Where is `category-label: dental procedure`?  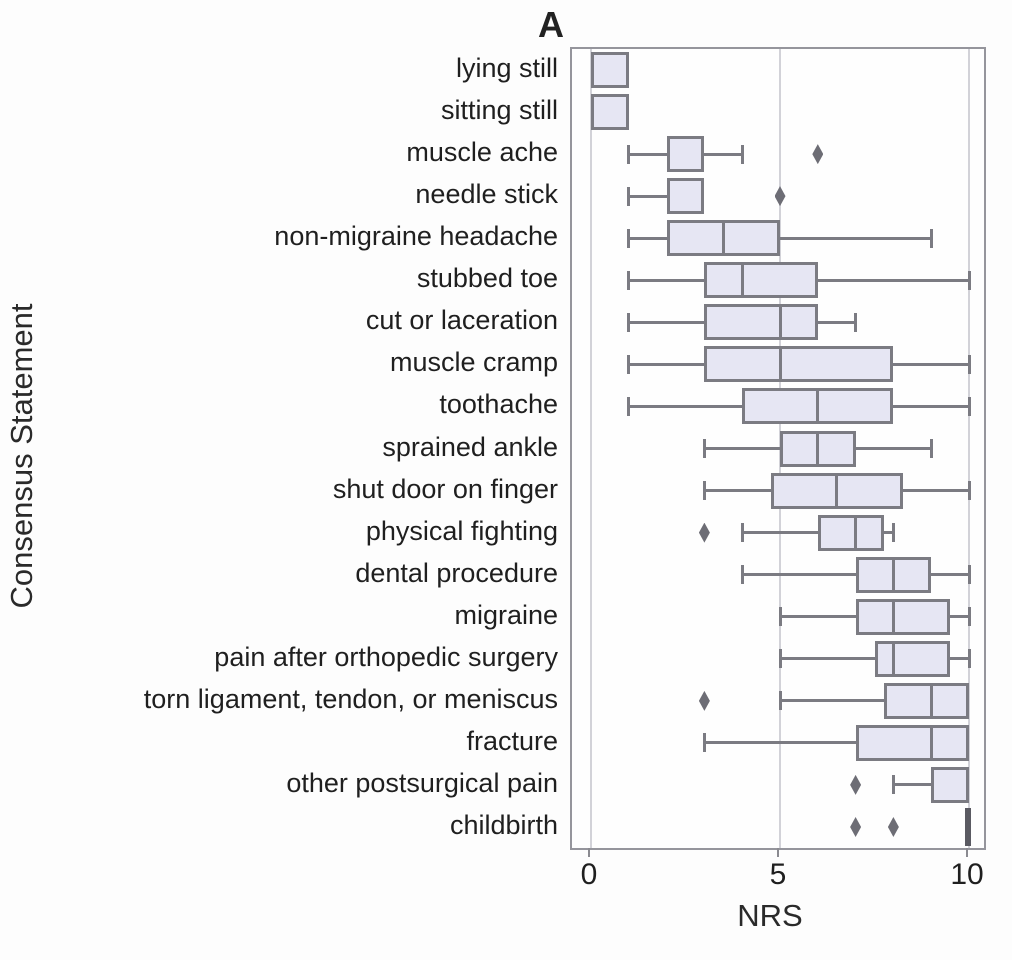
category-label: dental procedure is located at coordinates (456, 572).